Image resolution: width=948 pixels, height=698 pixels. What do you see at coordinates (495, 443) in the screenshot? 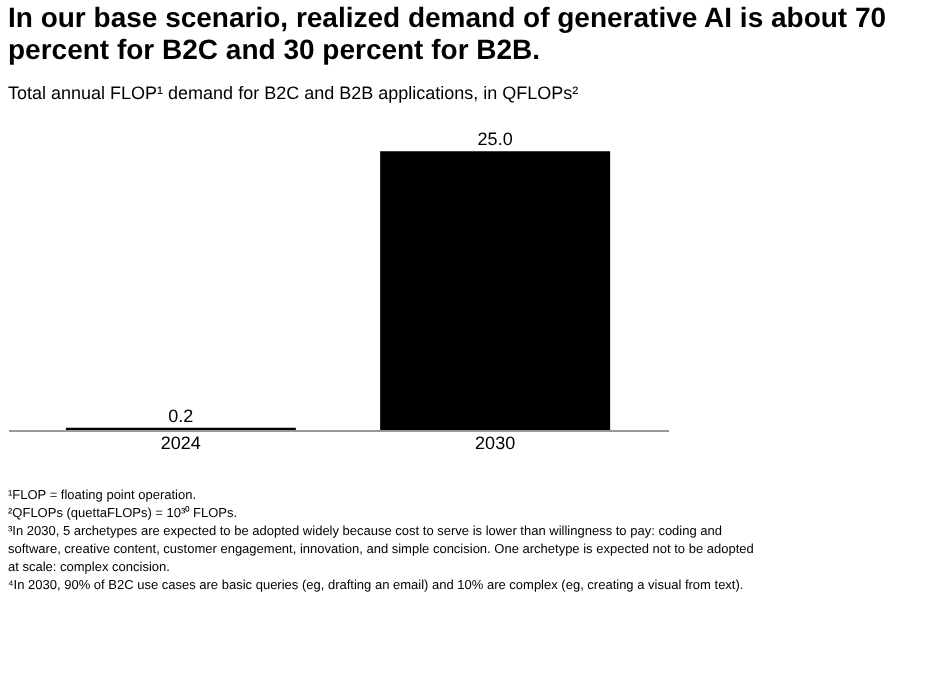
I see `x-tick-label: 2030` at bounding box center [495, 443].